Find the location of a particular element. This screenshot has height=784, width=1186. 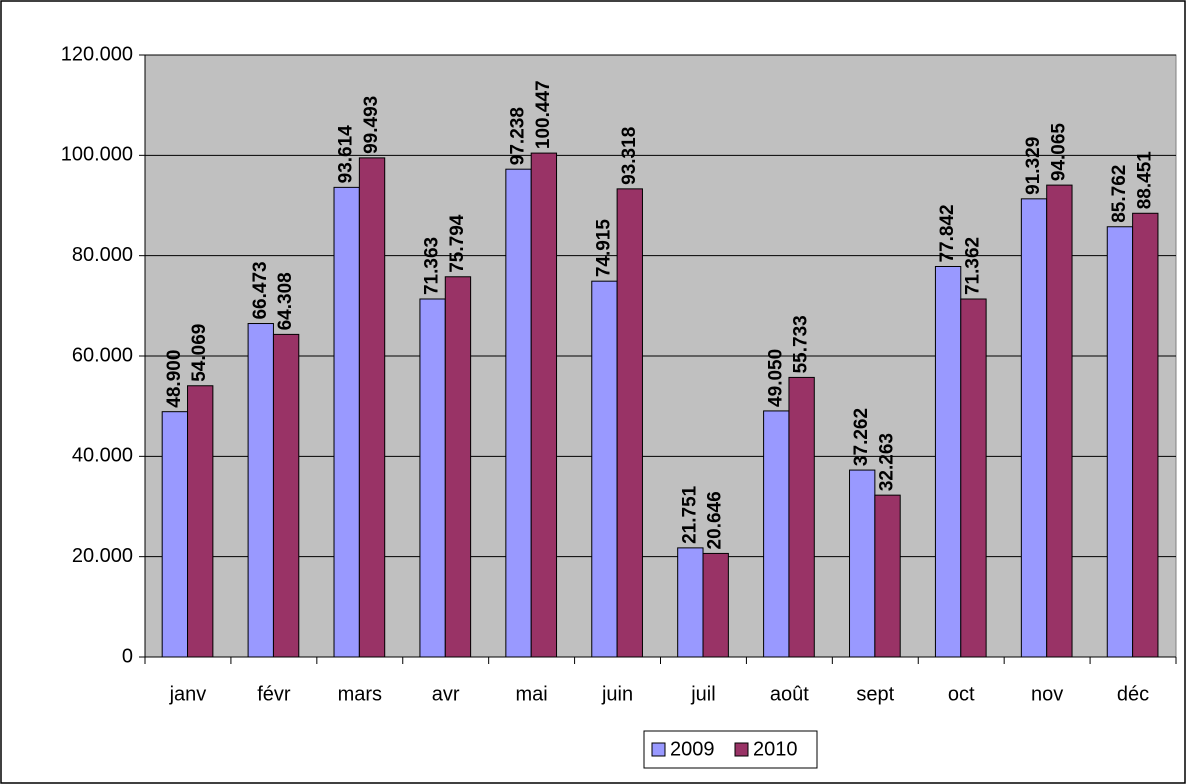

value-label: 85.762 is located at coordinates (1119, 194).